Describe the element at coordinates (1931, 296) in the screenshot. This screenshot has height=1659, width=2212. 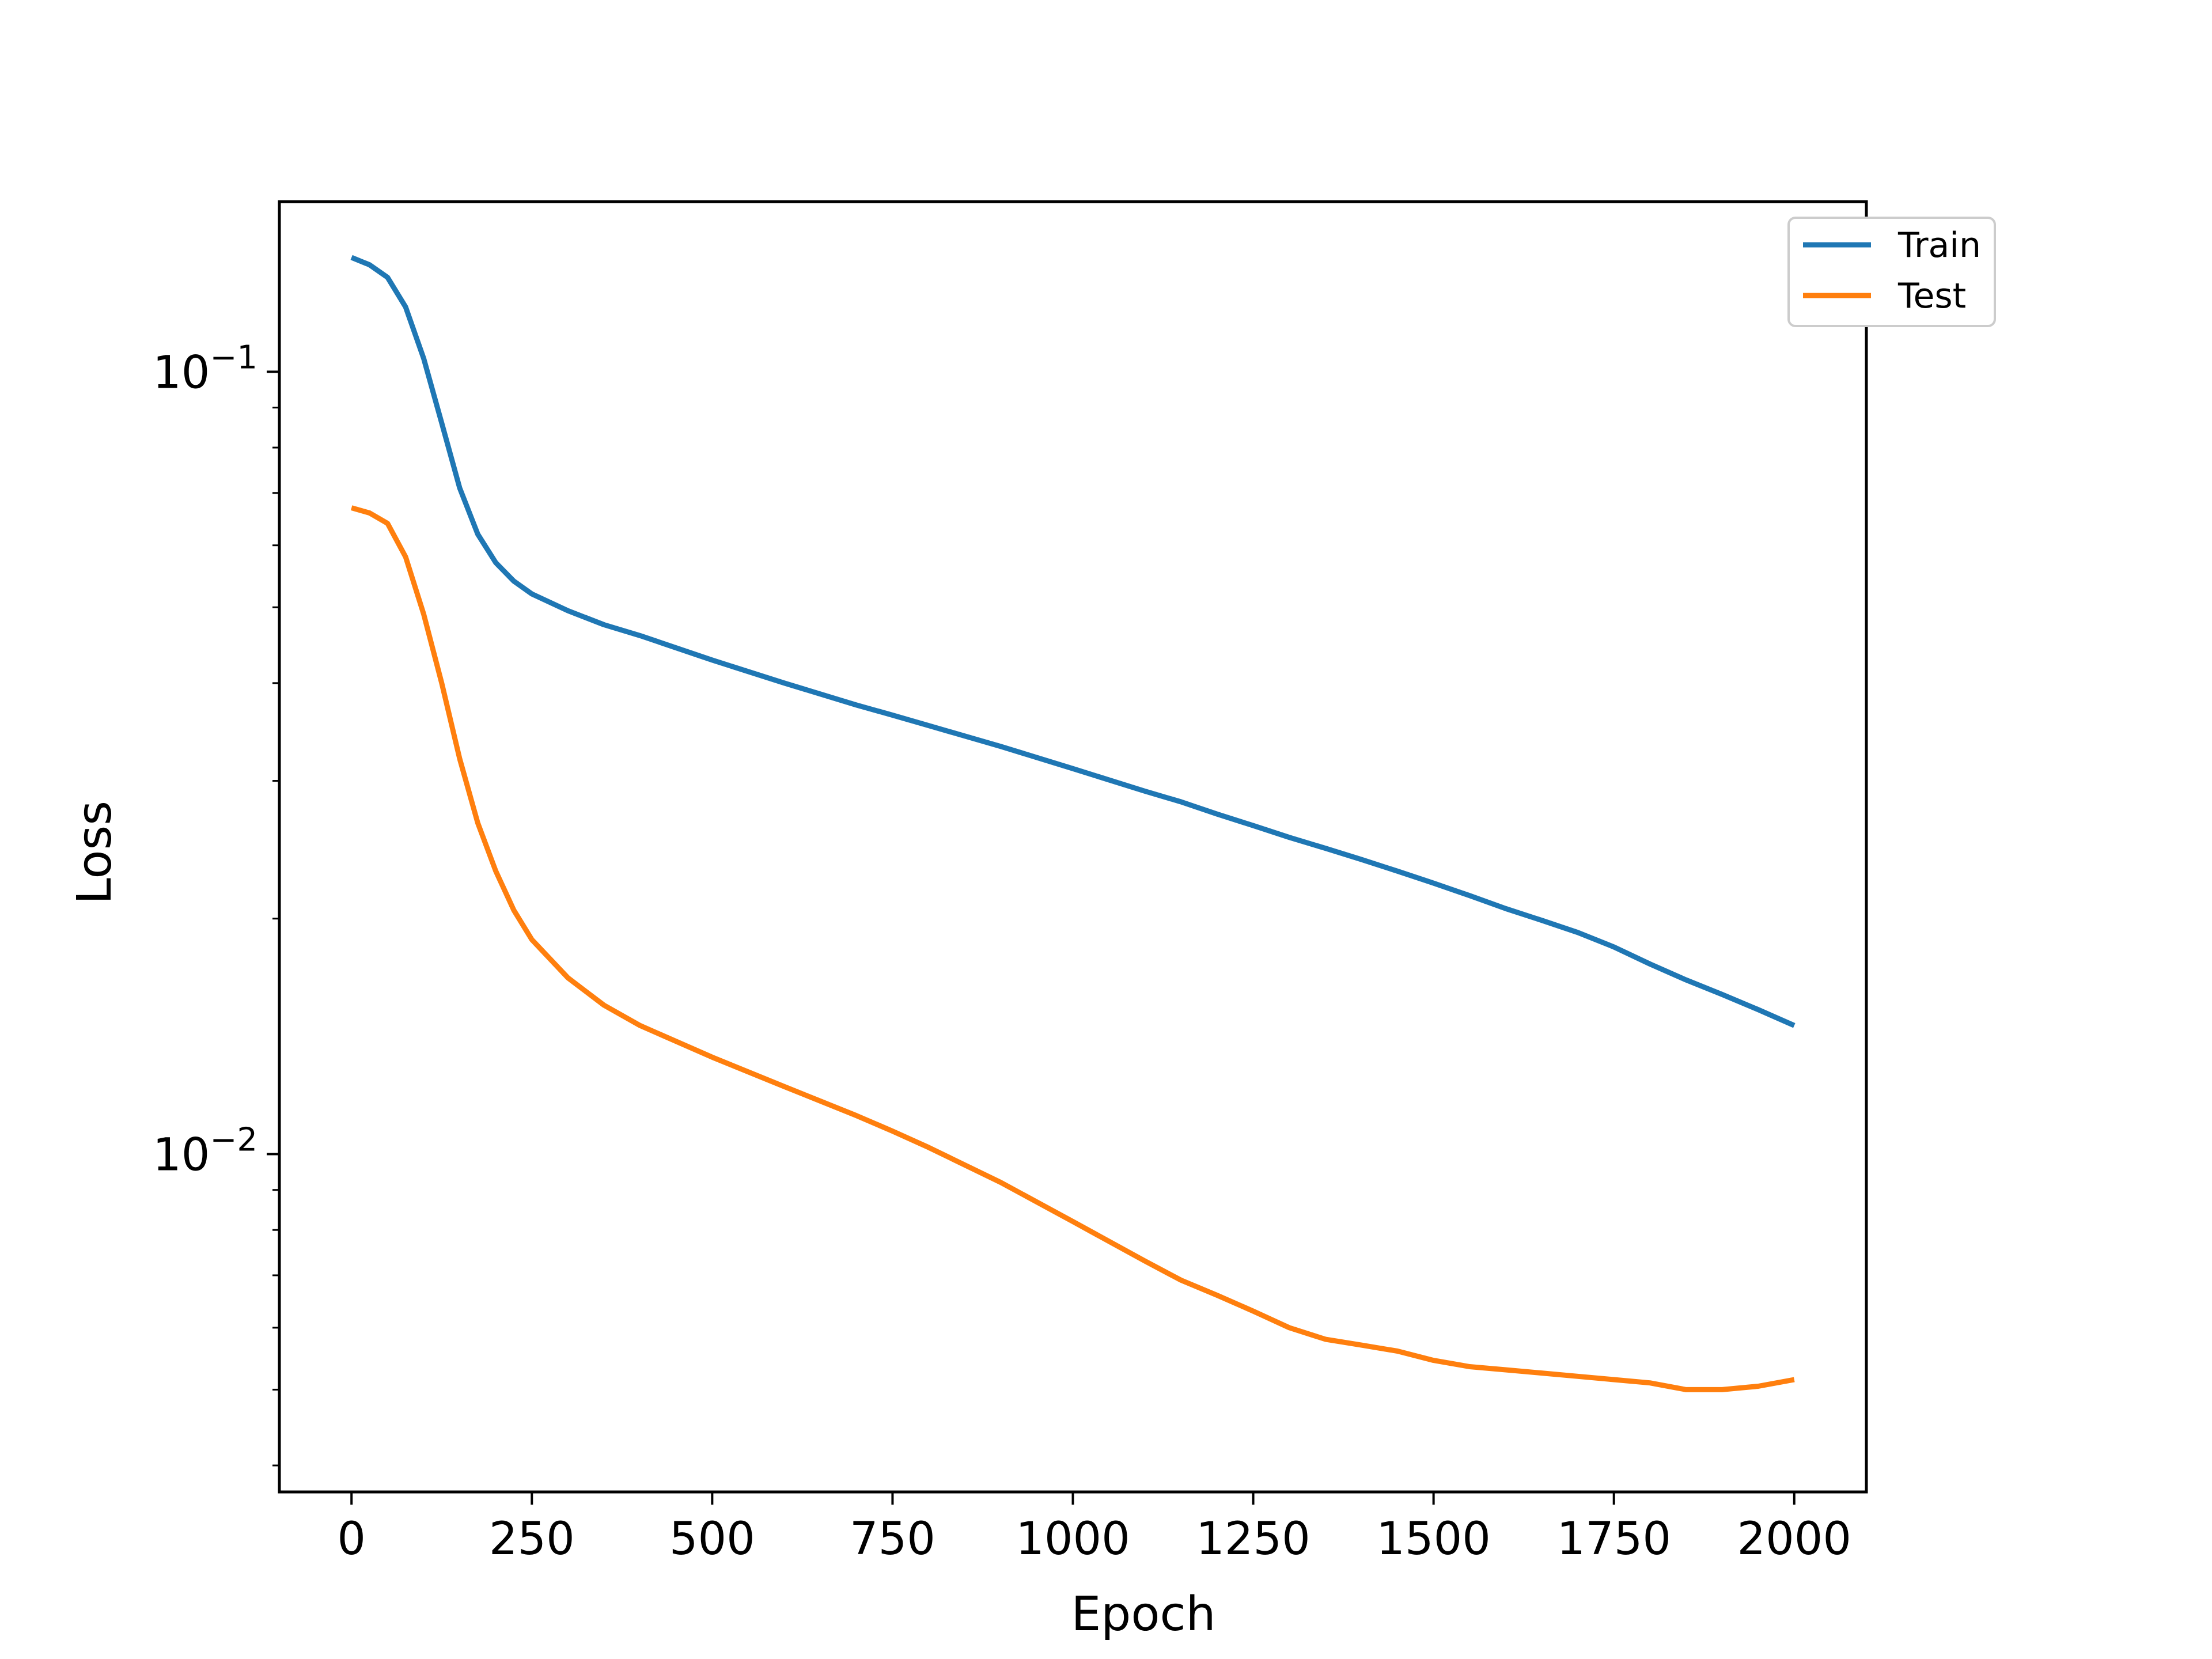
I see `legend-label-test: Test` at that location.